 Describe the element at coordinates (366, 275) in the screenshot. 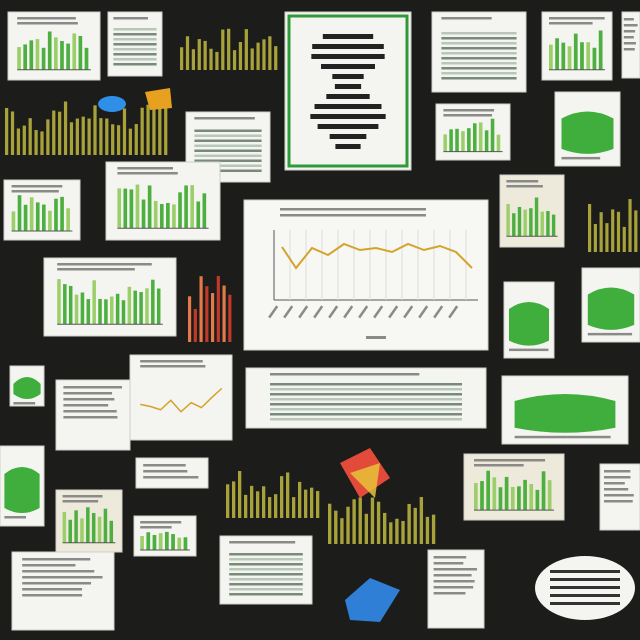

I see `main-chart-frame` at that location.